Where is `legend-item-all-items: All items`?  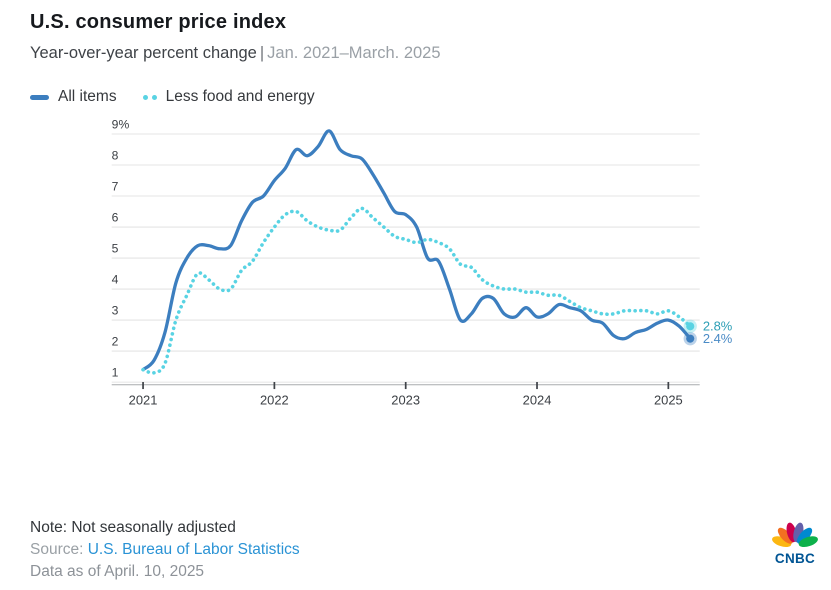 legend-item-all-items: All items is located at coordinates (73, 97).